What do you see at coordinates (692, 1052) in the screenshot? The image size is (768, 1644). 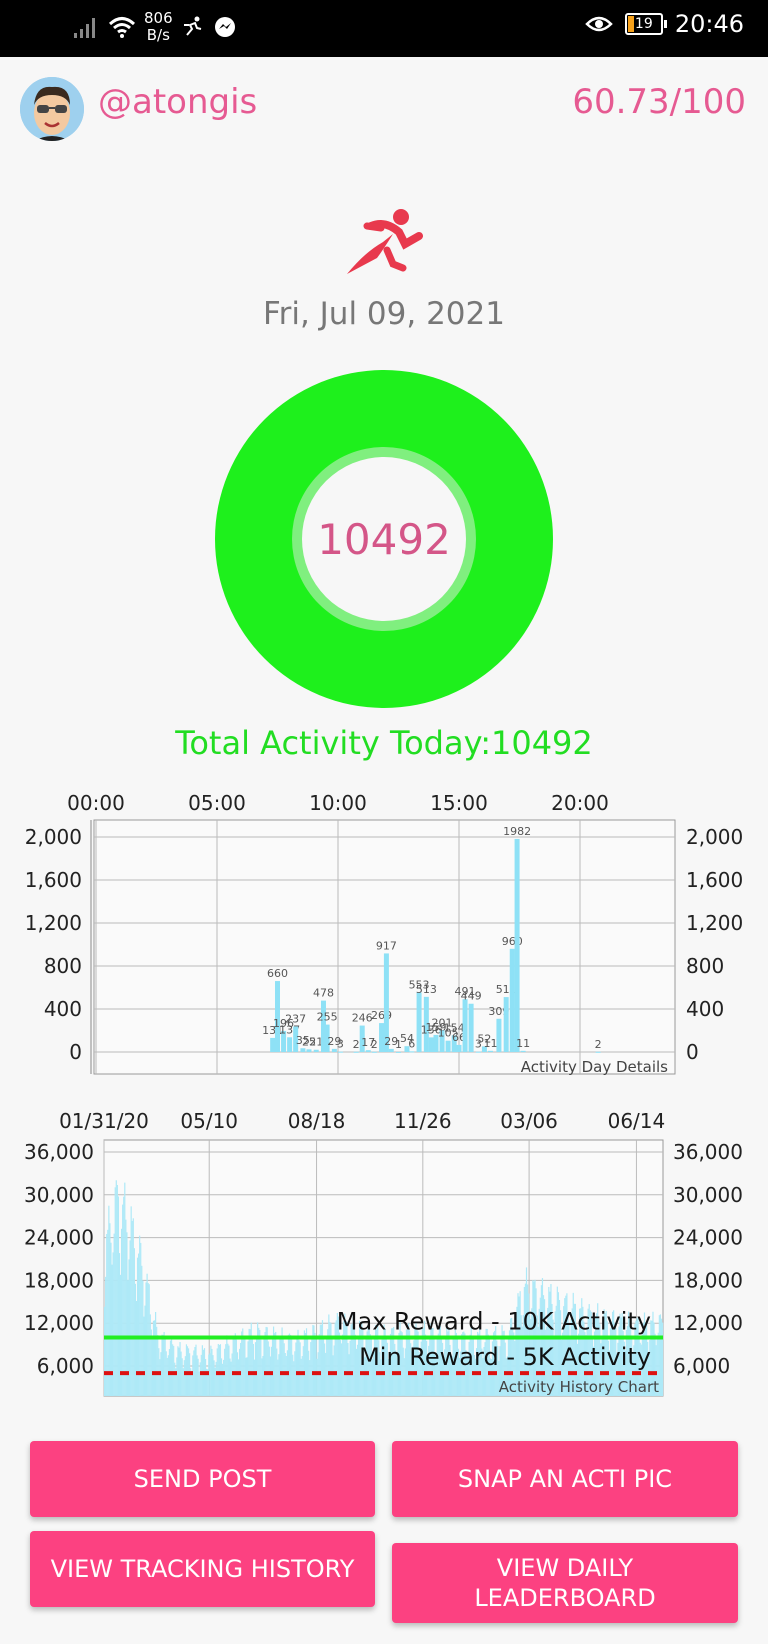 I see `day-chart-y-tick-label-right: 0` at bounding box center [692, 1052].